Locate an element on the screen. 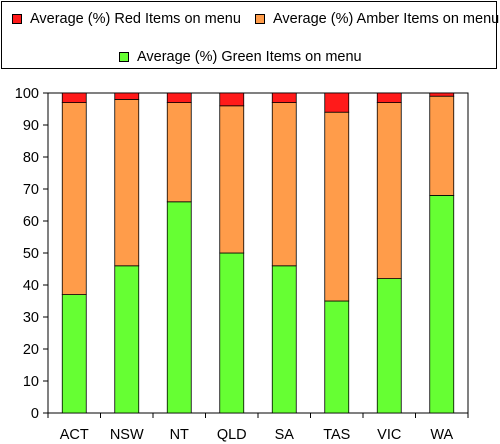 The height and width of the screenshot is (444, 500). bar-vic-amber is located at coordinates (389, 190).